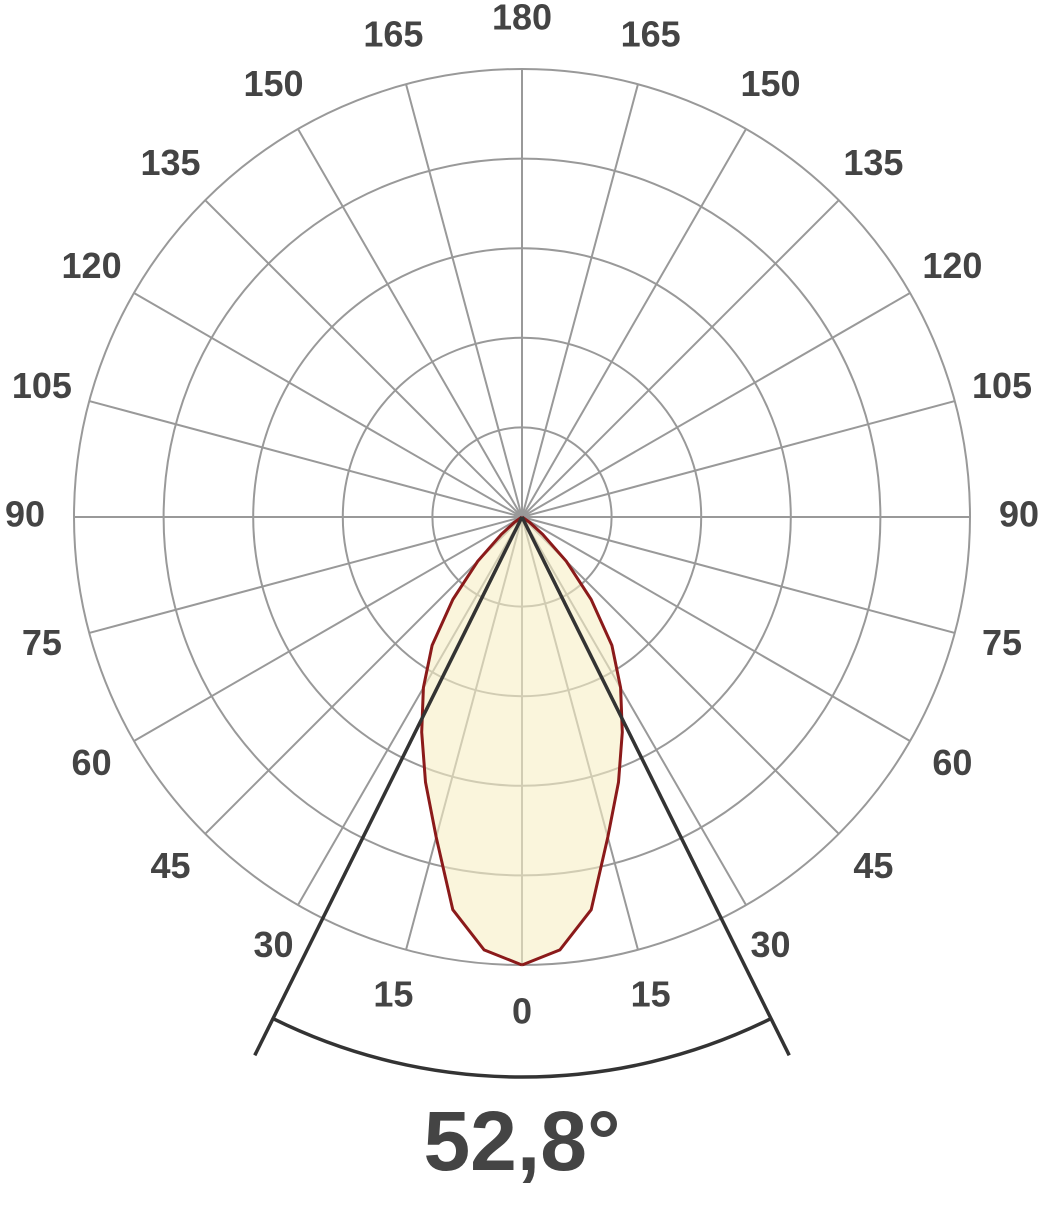 This screenshot has height=1205, width=1046. Describe the element at coordinates (522, 19) in the screenshot. I see `angle-label: 180` at that location.